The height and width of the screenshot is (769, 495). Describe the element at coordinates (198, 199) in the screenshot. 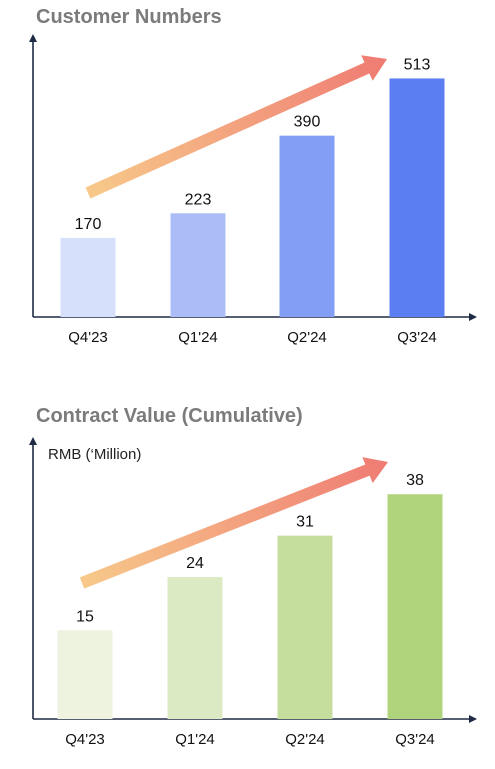

I see `data-label: 223` at that location.